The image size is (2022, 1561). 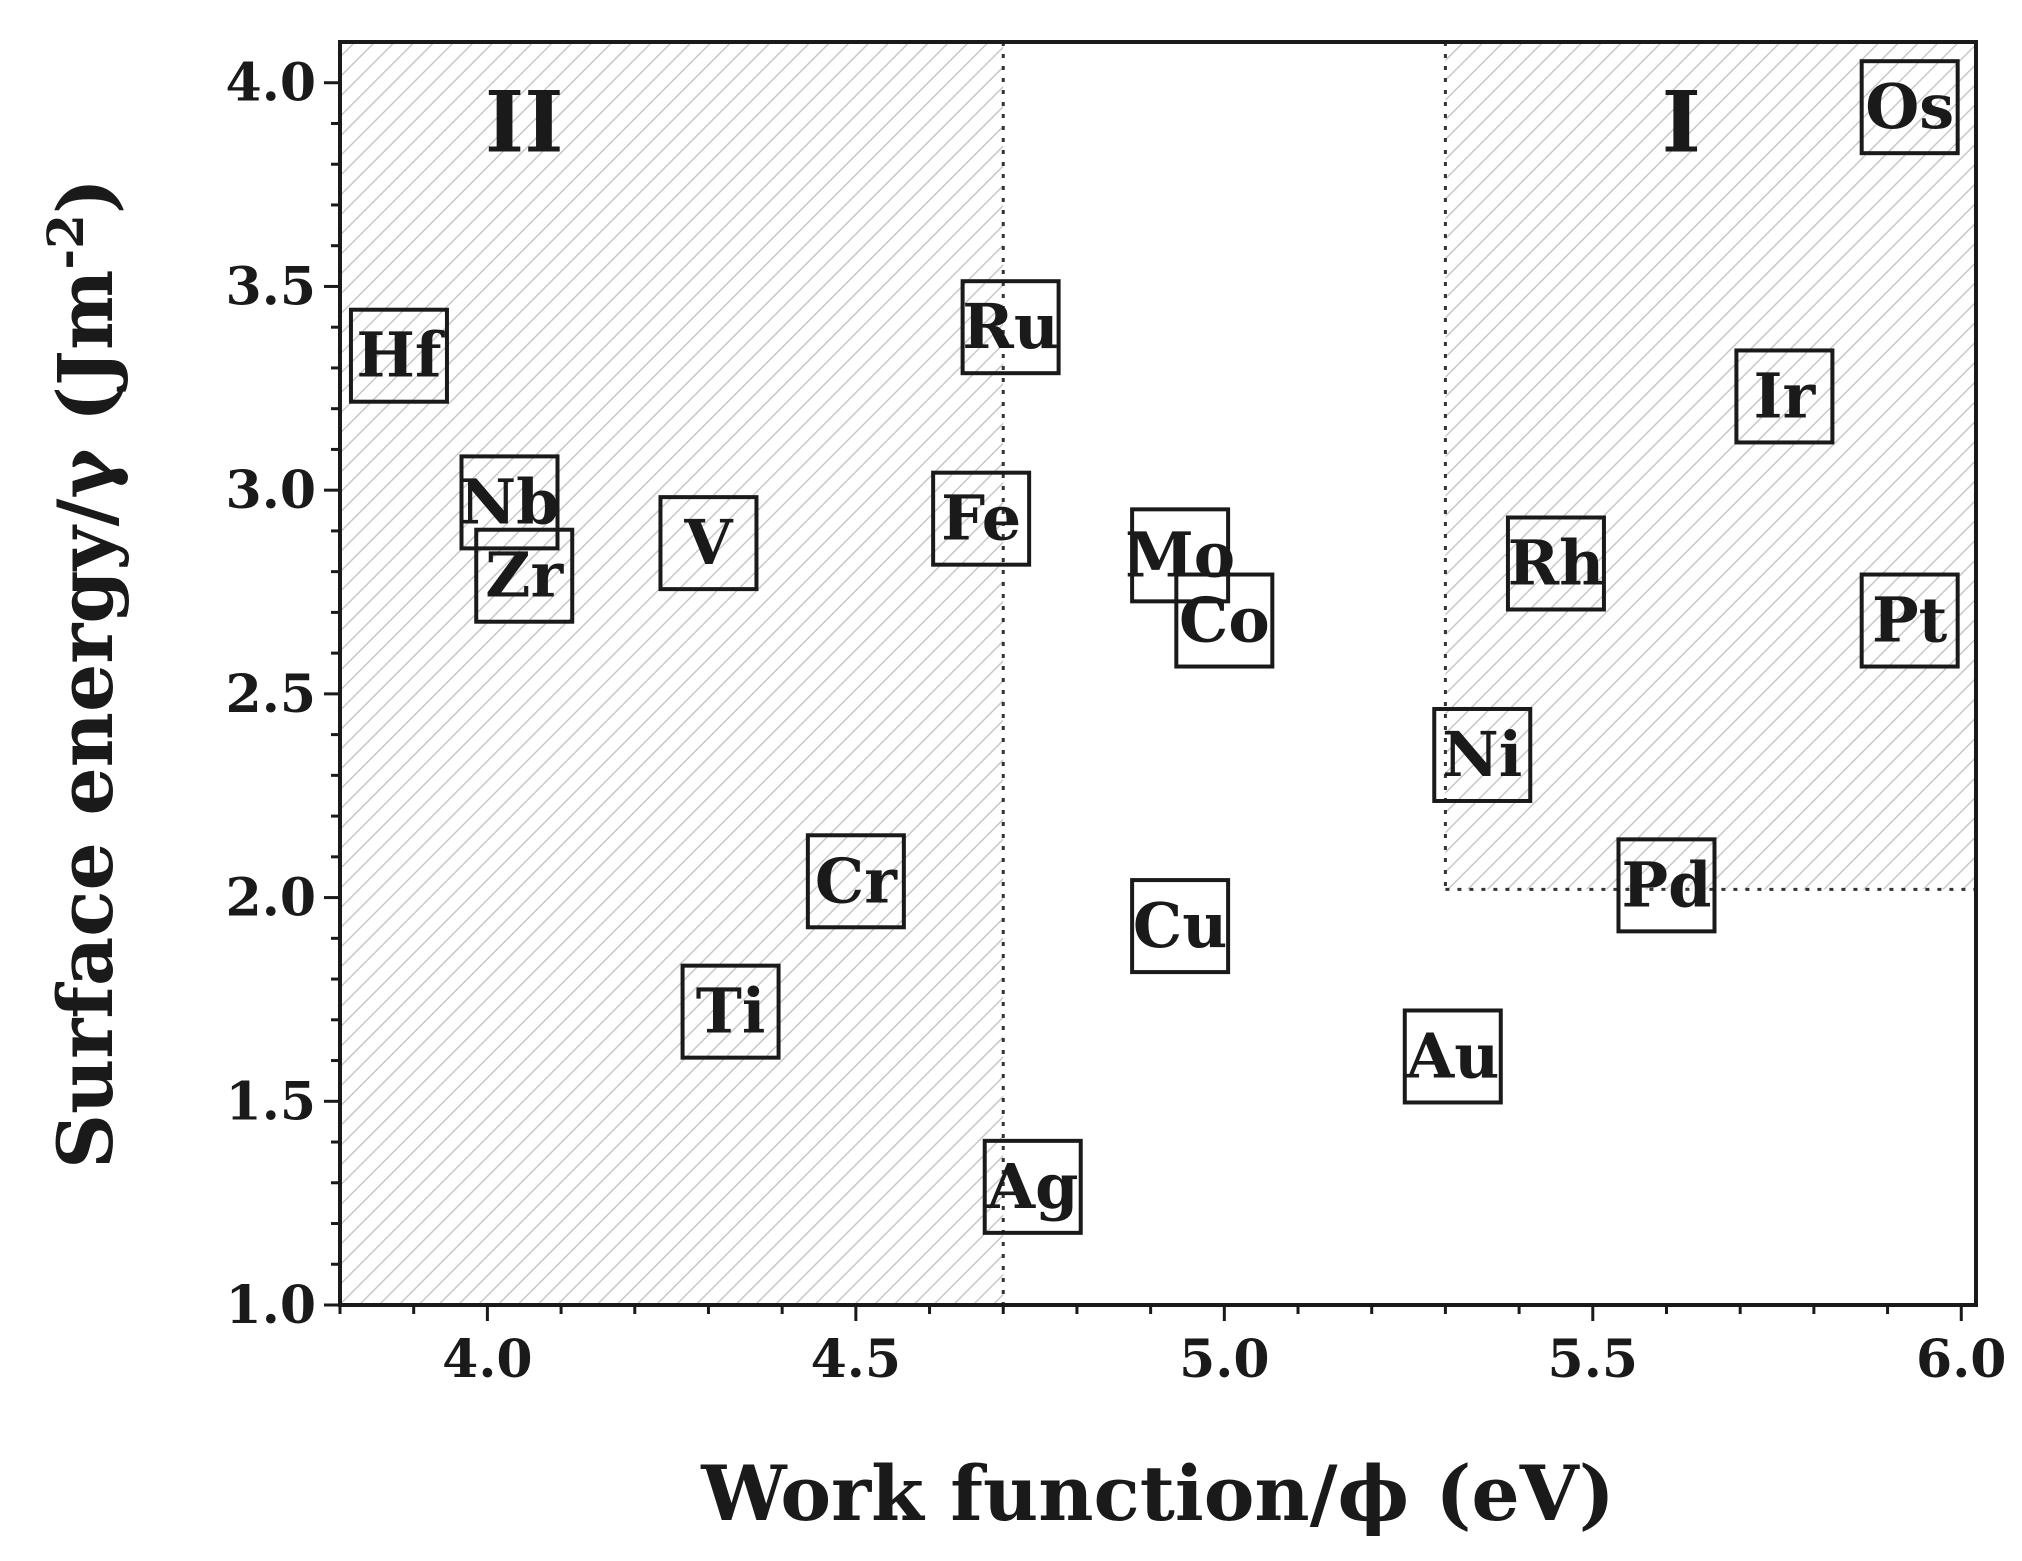 I want to click on point-label-Co: Co, so click(x=1224, y=620).